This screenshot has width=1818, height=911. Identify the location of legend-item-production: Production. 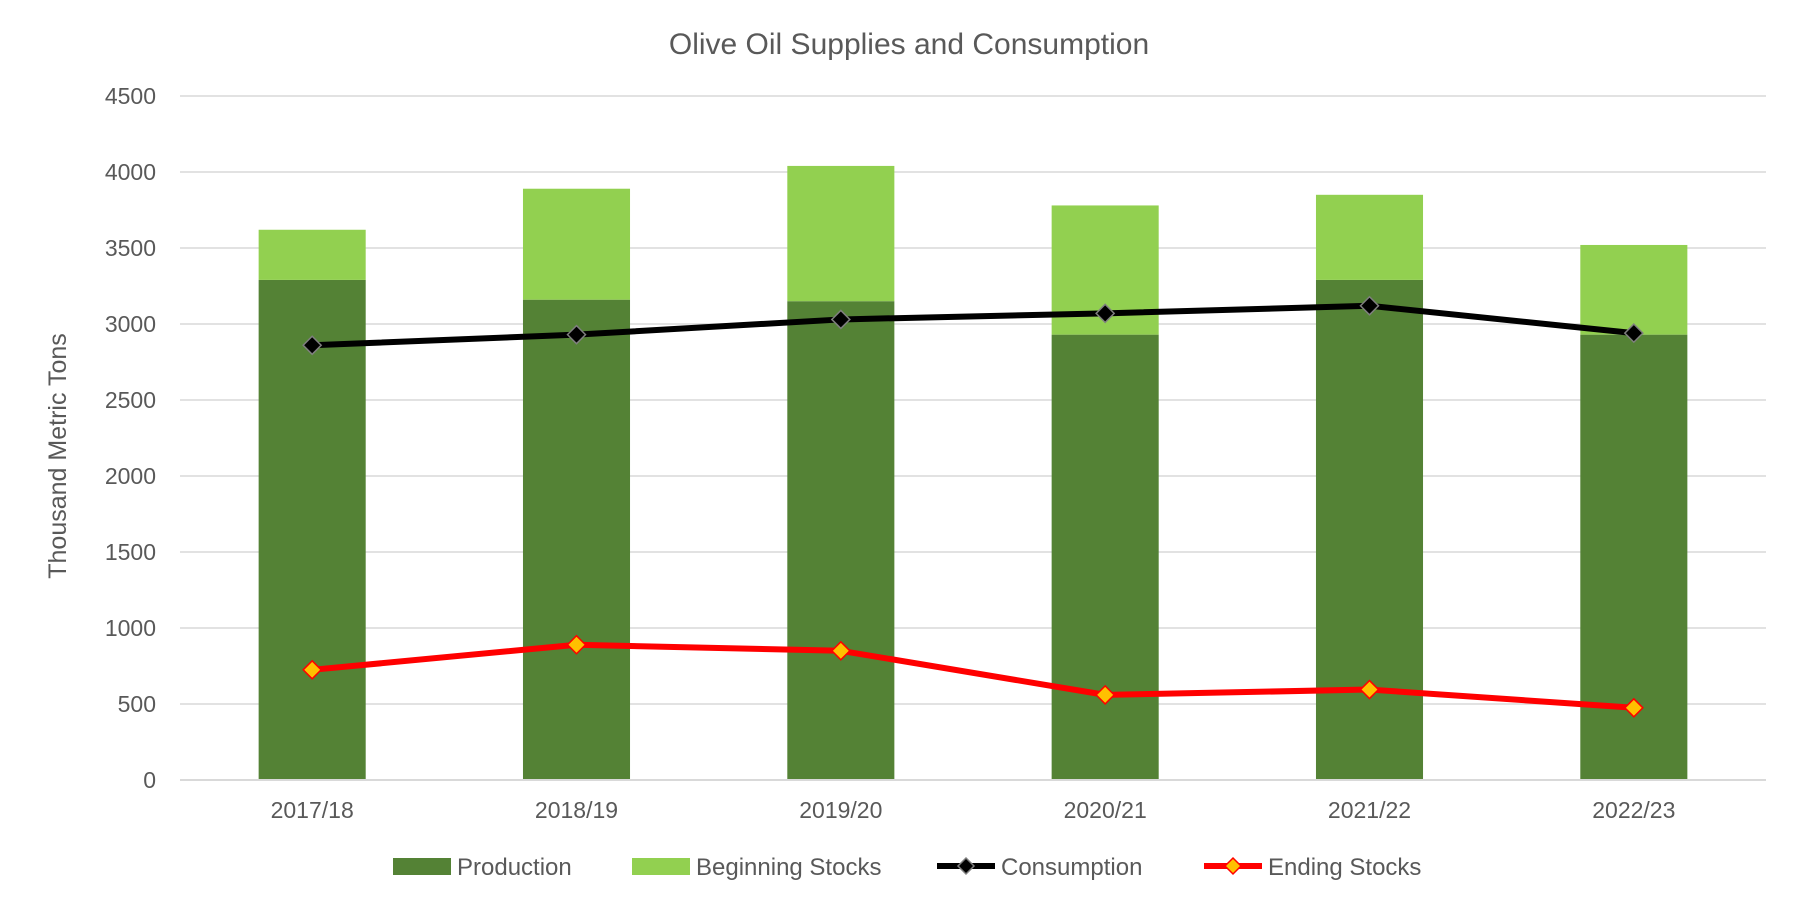
(482, 867).